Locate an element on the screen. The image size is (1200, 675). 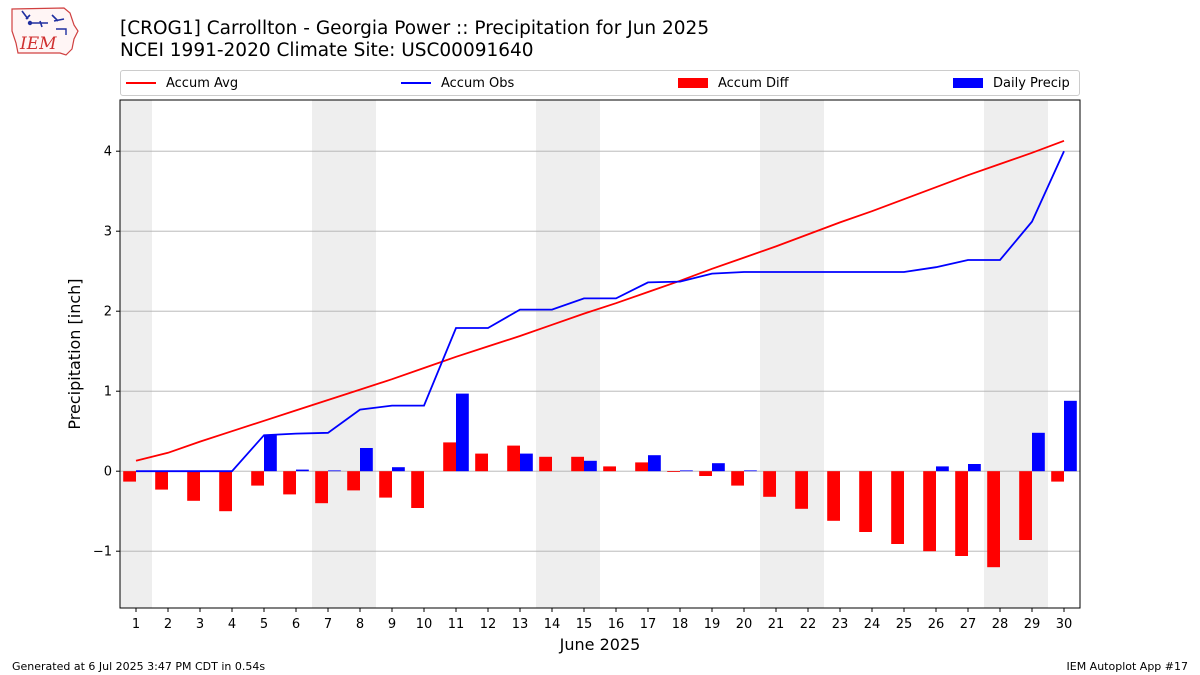
x-tick-label-3: 3 is located at coordinates (200, 624).